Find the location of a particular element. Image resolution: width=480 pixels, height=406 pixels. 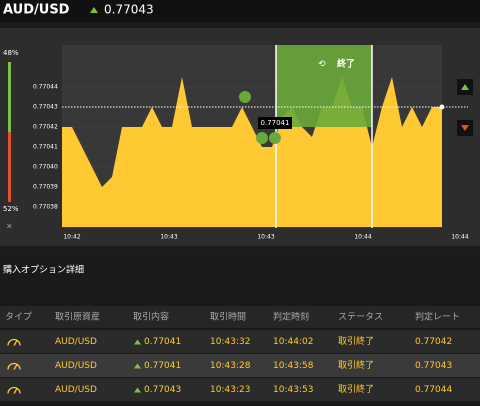

cell: 10:44:02 is located at coordinates (293, 342).